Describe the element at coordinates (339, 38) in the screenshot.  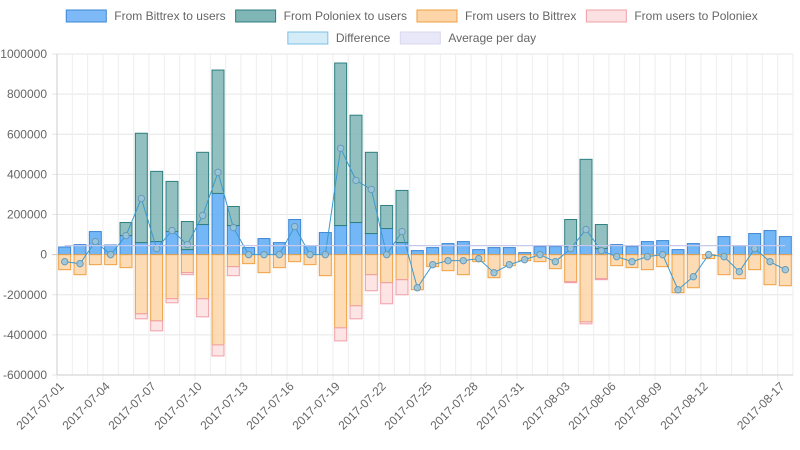
I see `legend-item-4: Difference` at that location.